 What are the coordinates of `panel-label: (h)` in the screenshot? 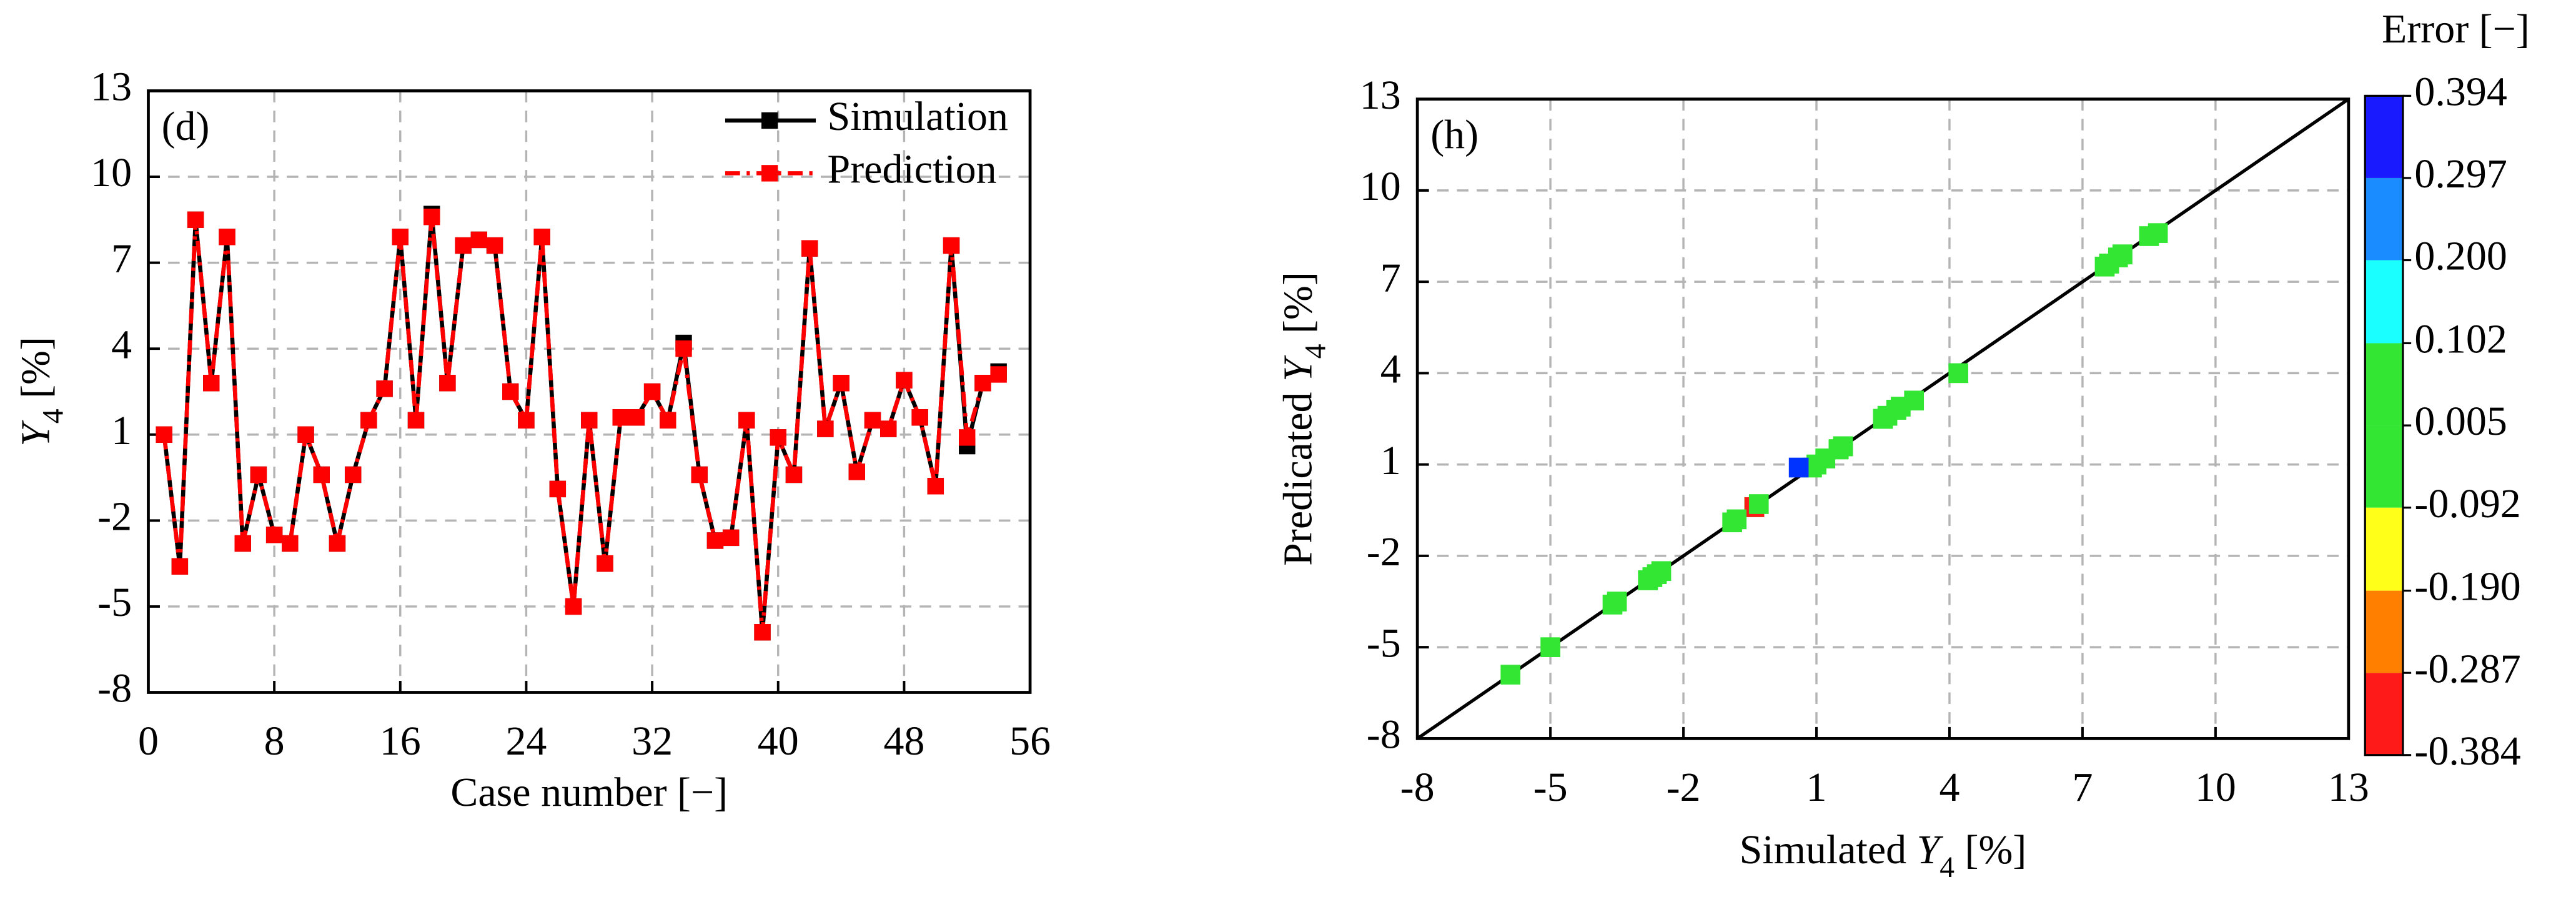 It's located at (1454, 134).